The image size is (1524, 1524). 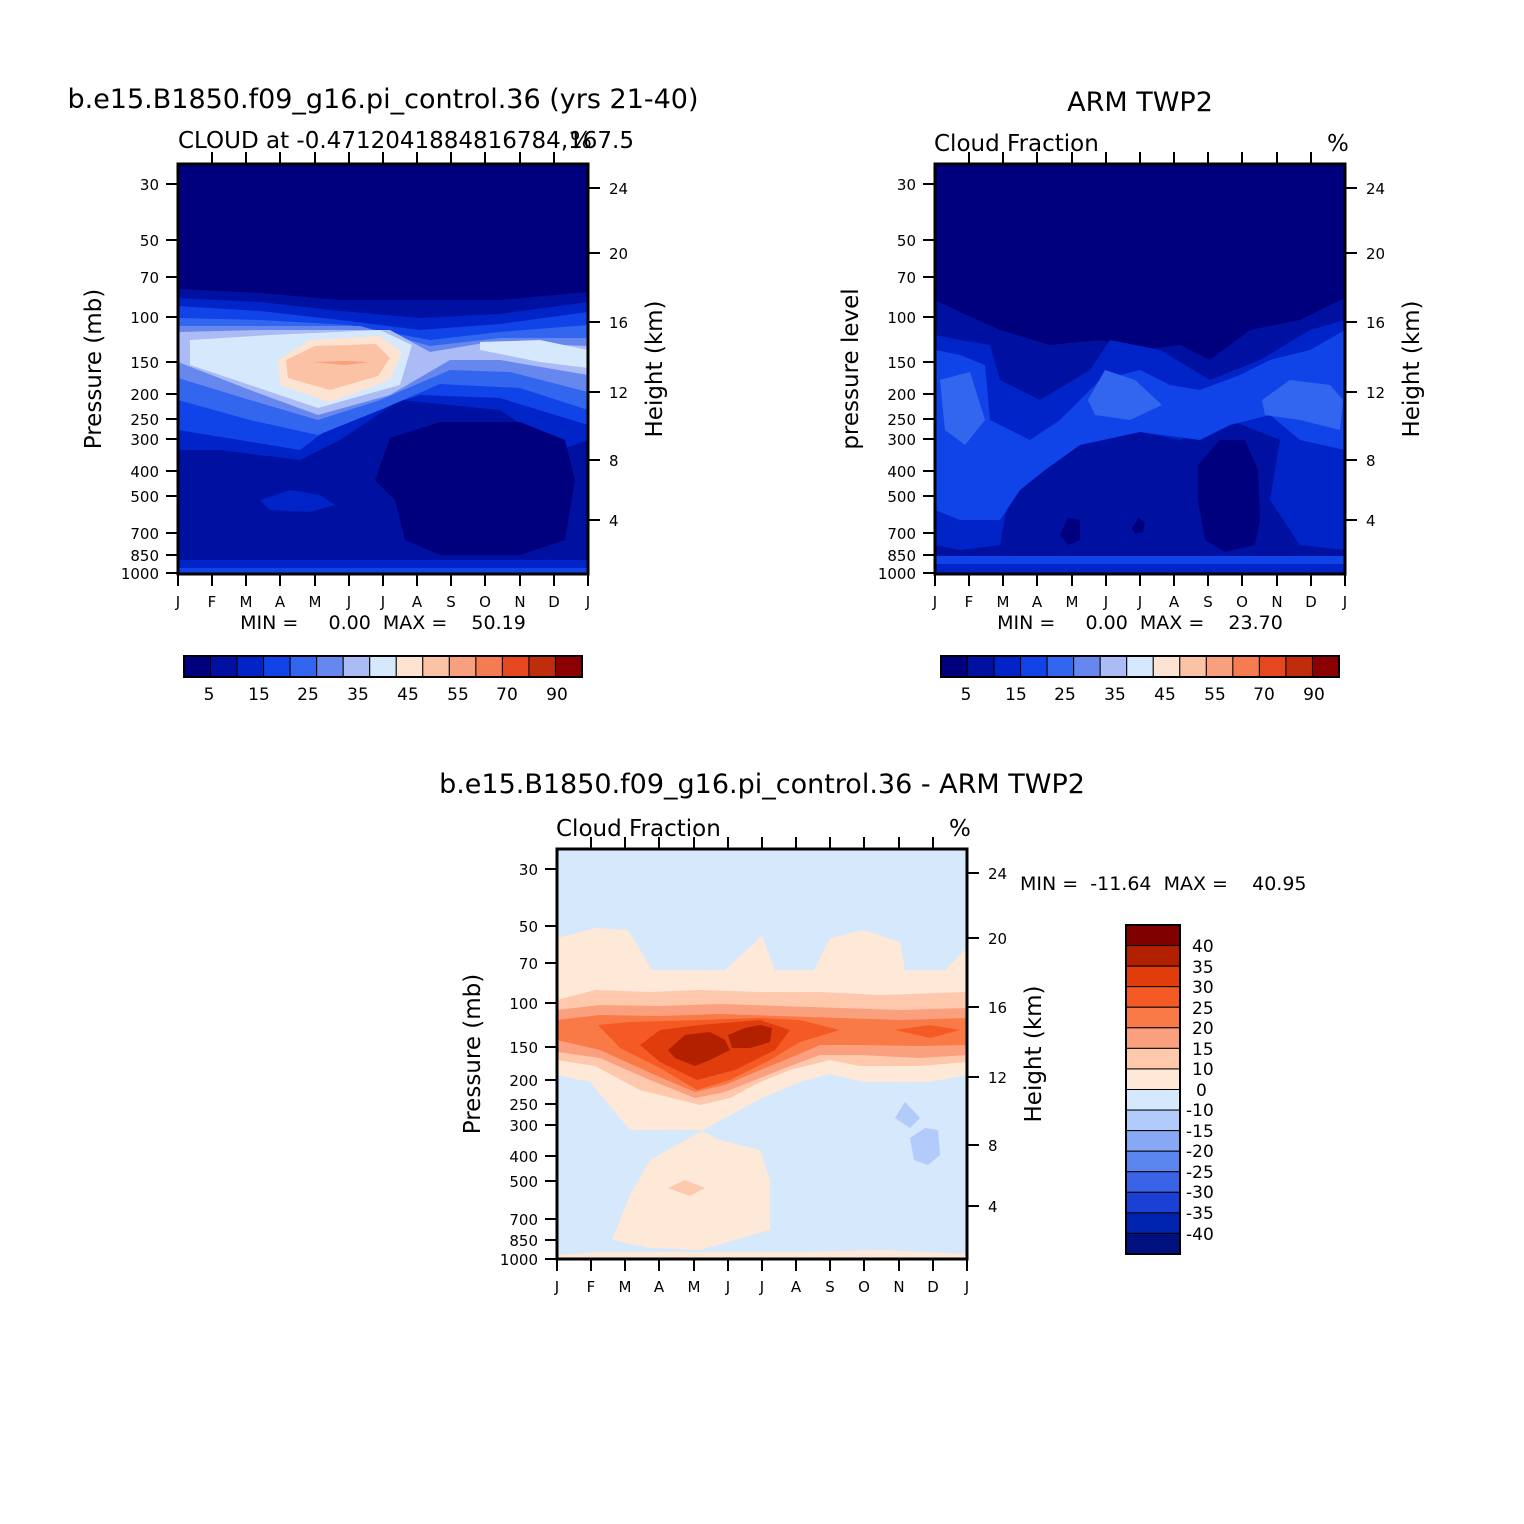 I want to click on y2-tick-label: 16, so click(x=997, y=1008).